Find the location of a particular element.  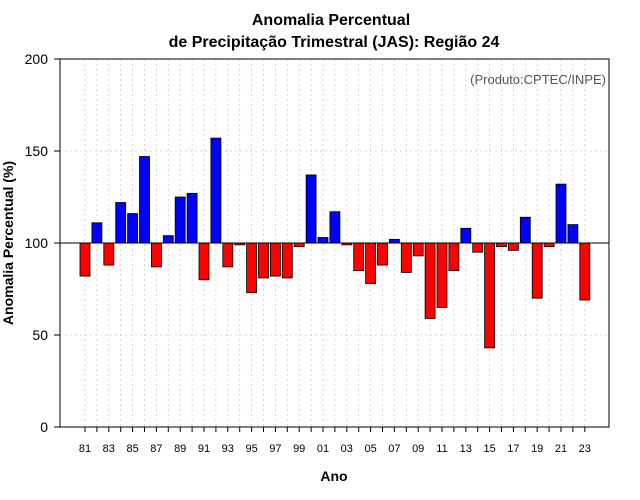

y-axis-label: Anomalia Percentual (%) is located at coordinates (8, 243).